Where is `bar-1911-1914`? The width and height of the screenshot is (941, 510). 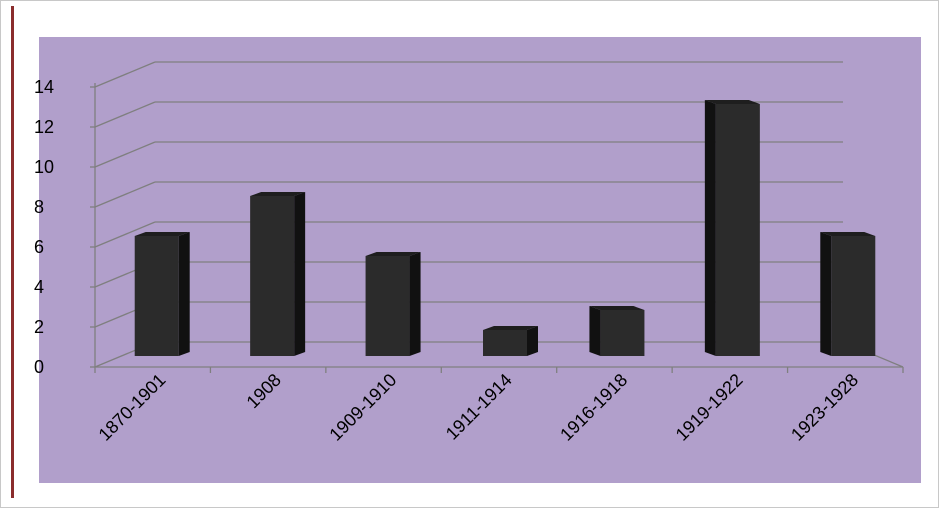
bar-1911-1914 is located at coordinates (510, 341).